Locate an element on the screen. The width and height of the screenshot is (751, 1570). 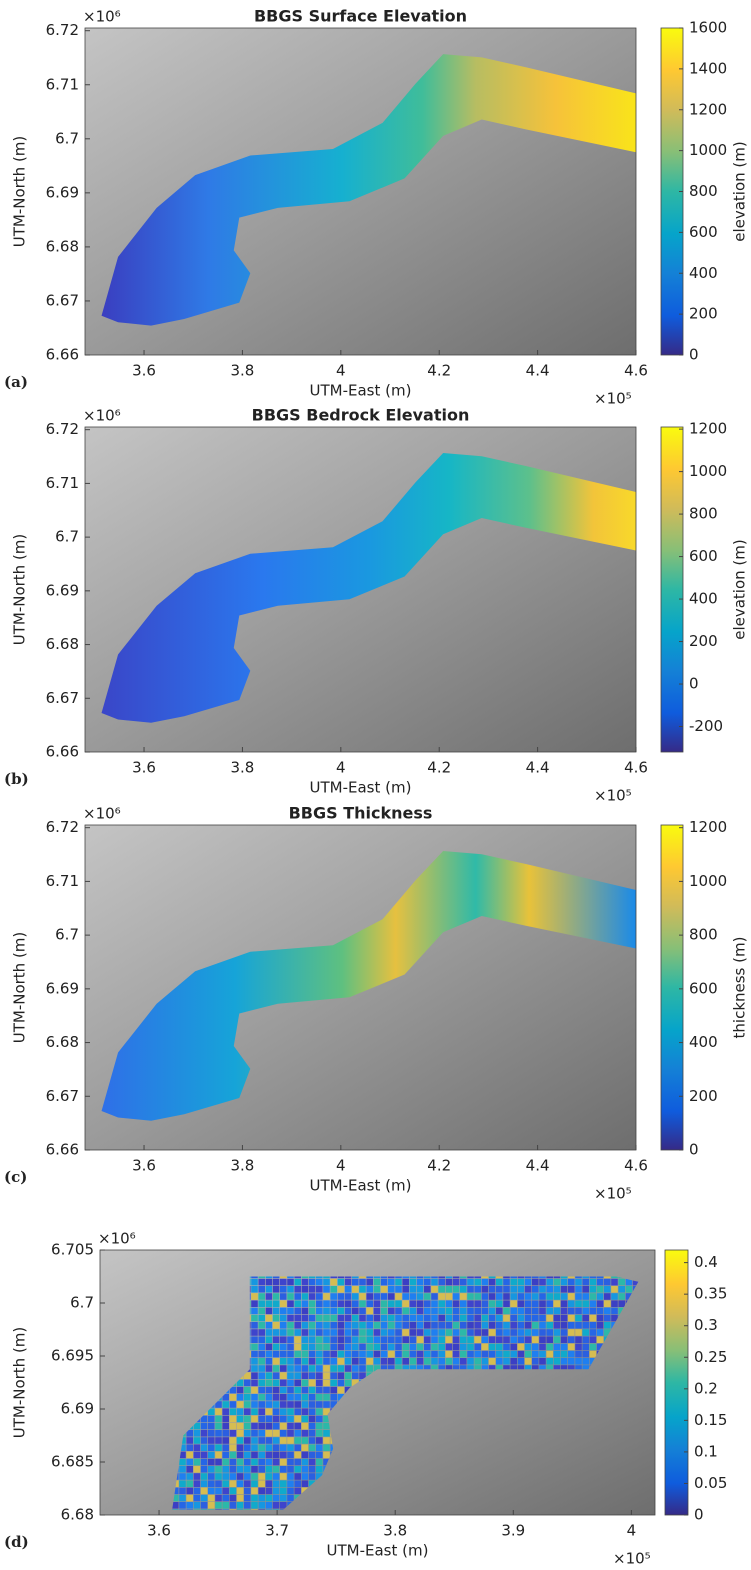
colorbar-tick-label: -200 is located at coordinates (706, 726).